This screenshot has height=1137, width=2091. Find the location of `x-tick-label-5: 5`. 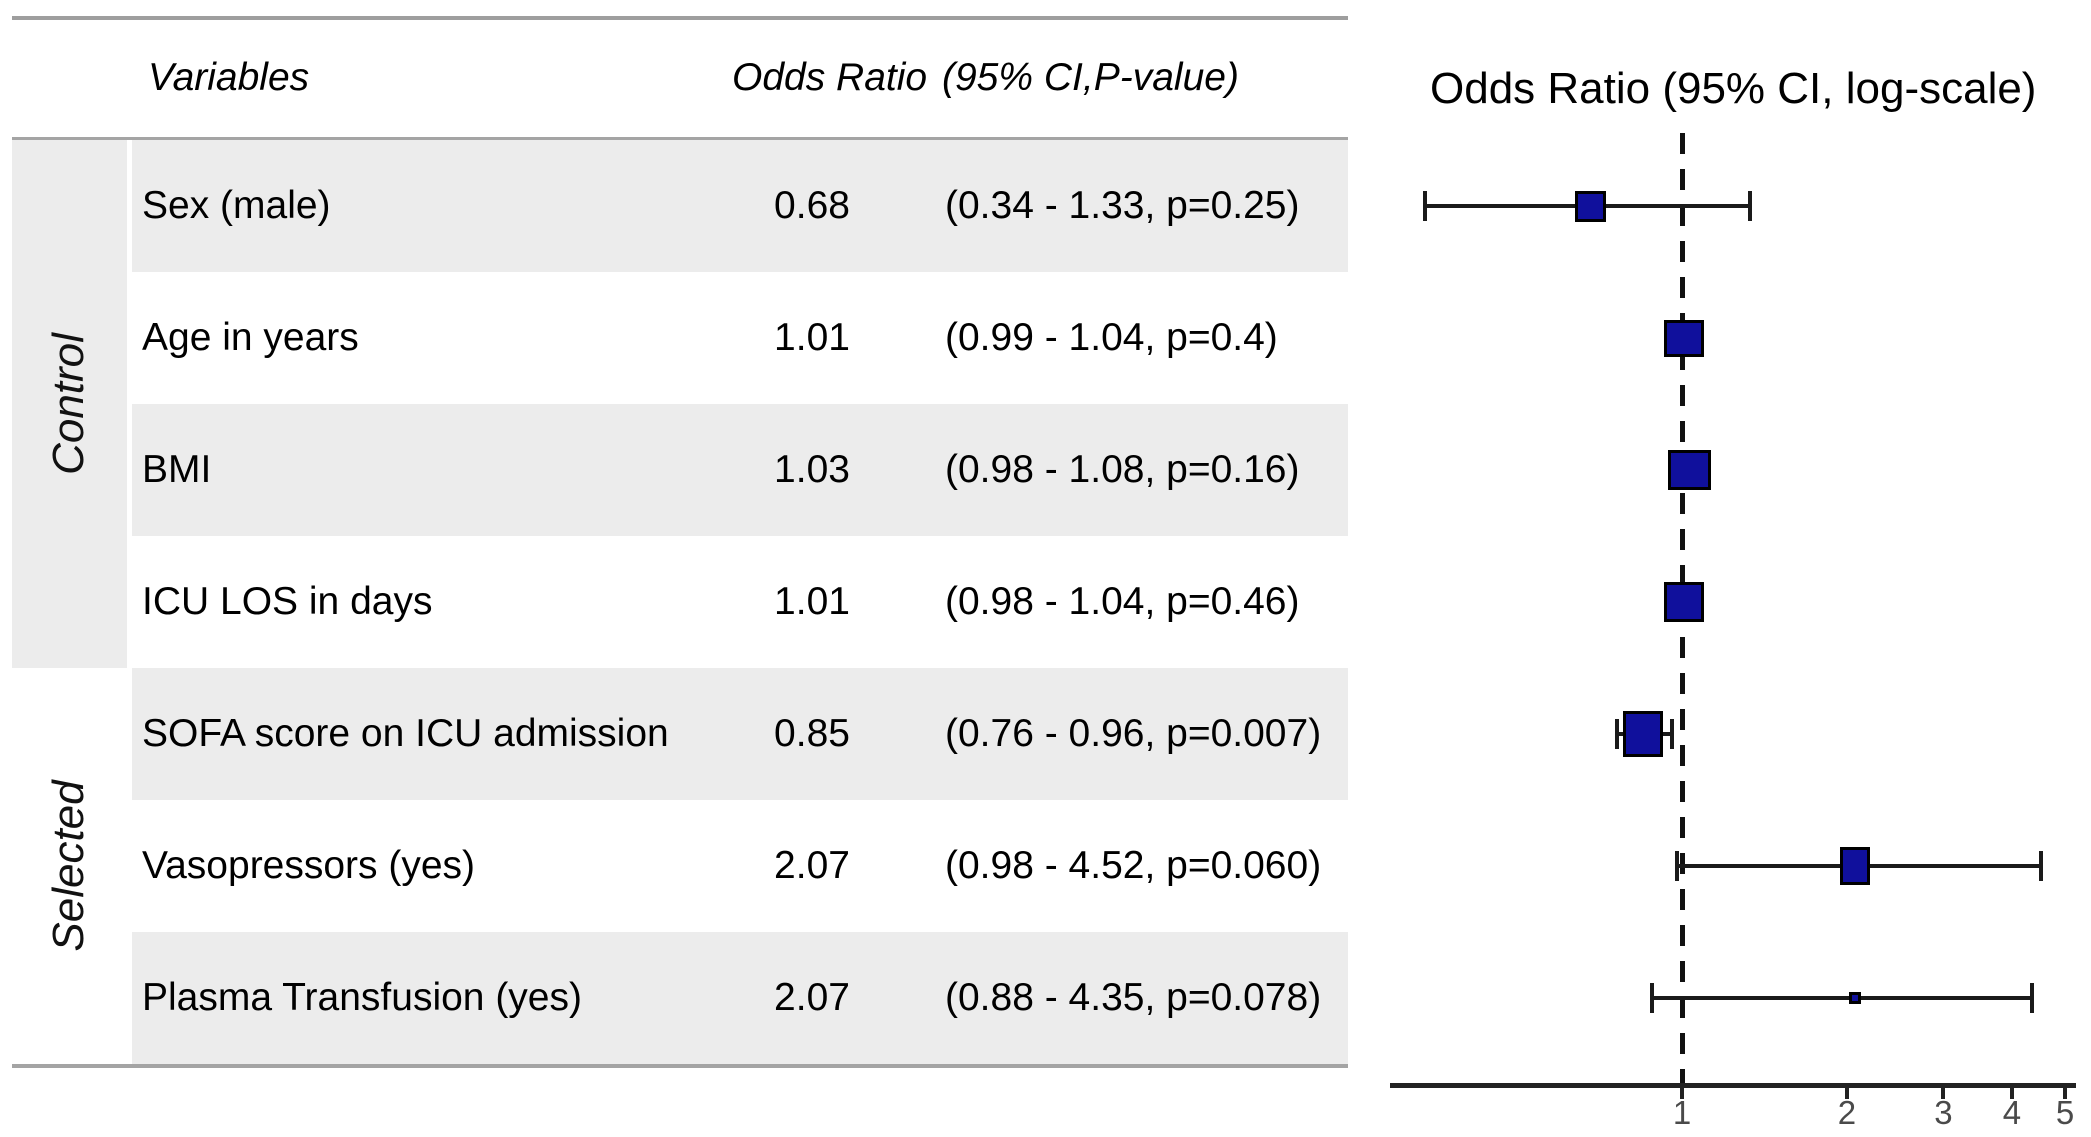

x-tick-label-5: 5 is located at coordinates (2065, 1112).